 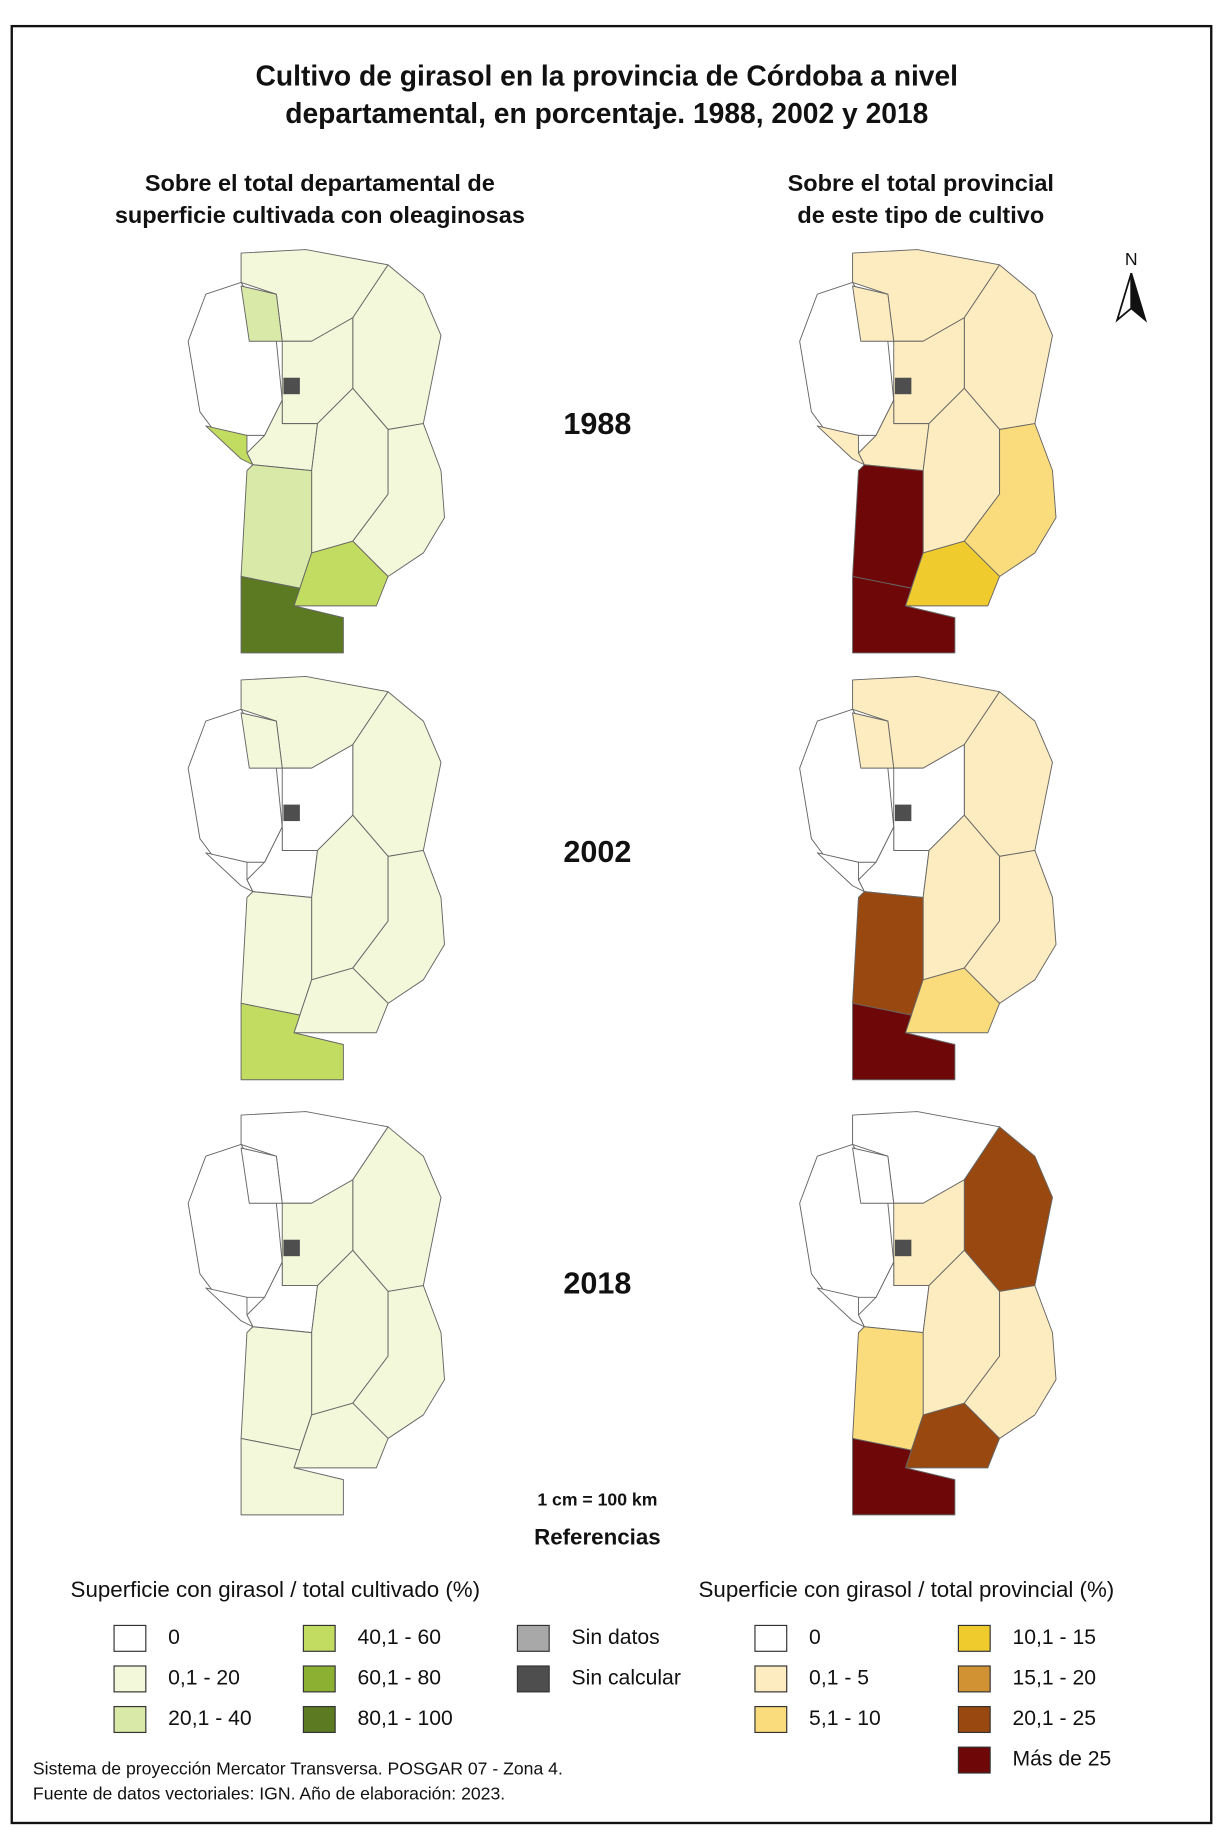 I want to click on legend-label: Sin datos, so click(x=616, y=1637).